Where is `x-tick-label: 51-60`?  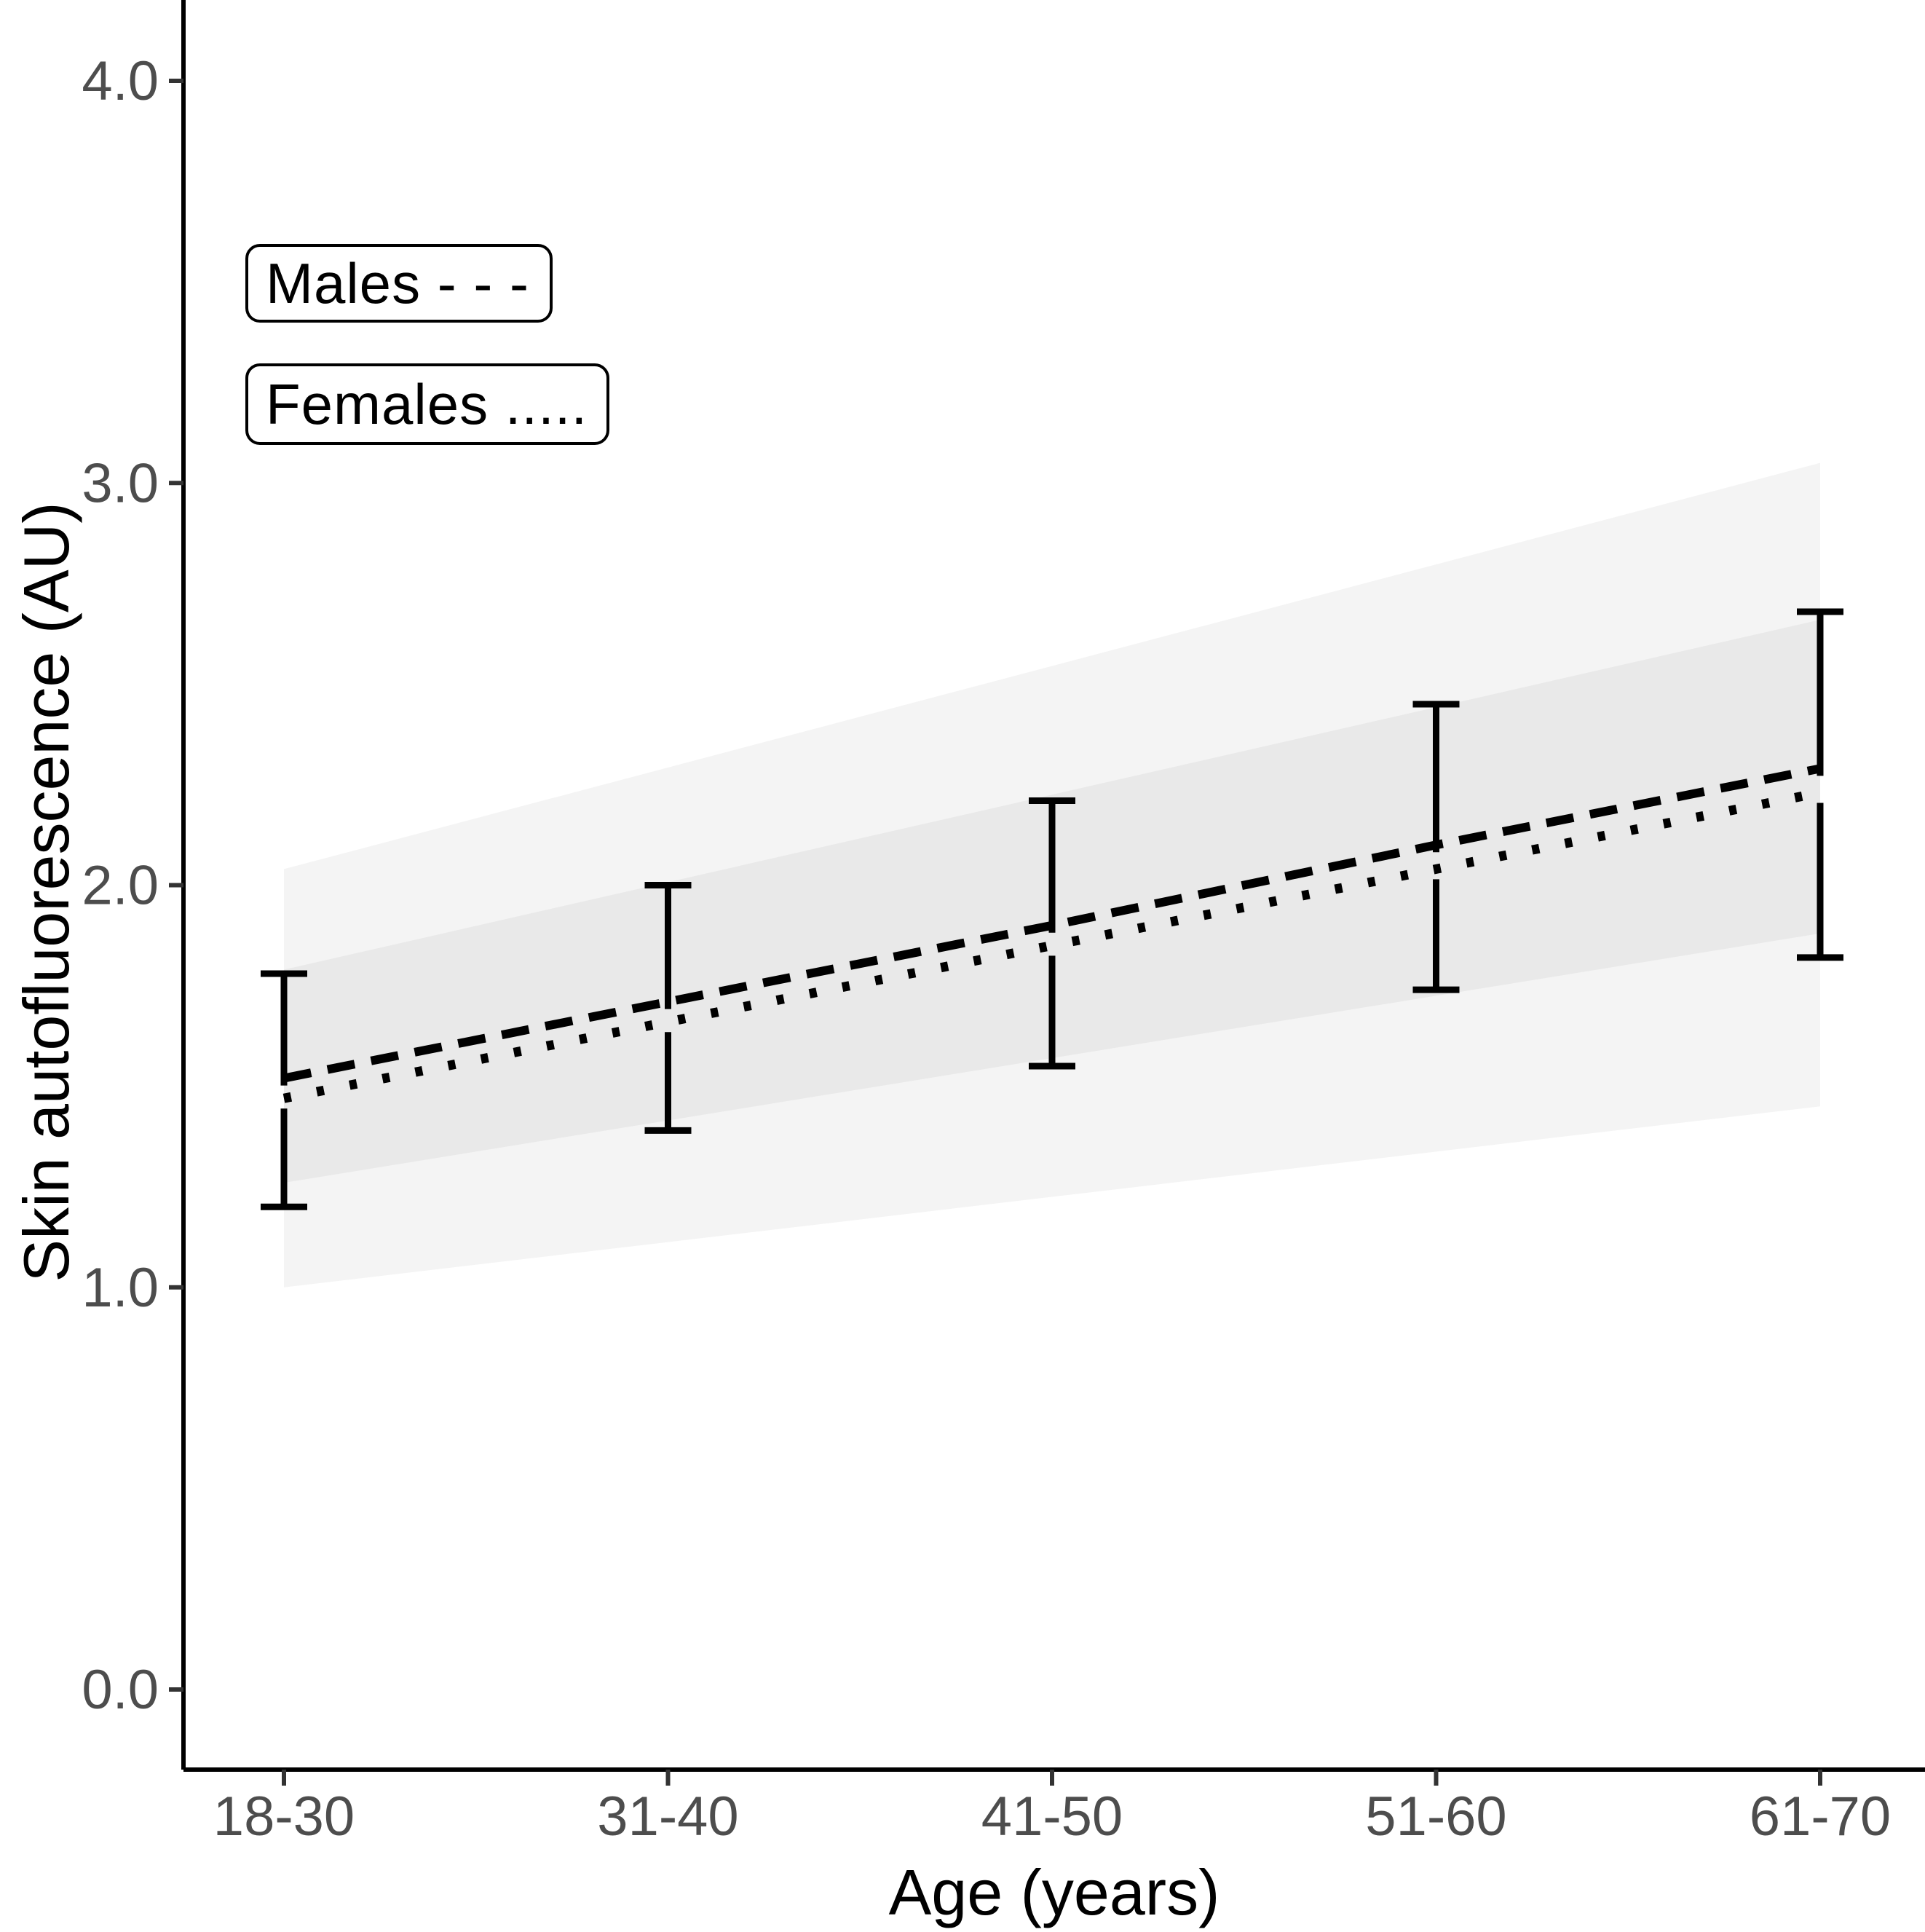 x-tick-label: 51-60 is located at coordinates (1436, 1817).